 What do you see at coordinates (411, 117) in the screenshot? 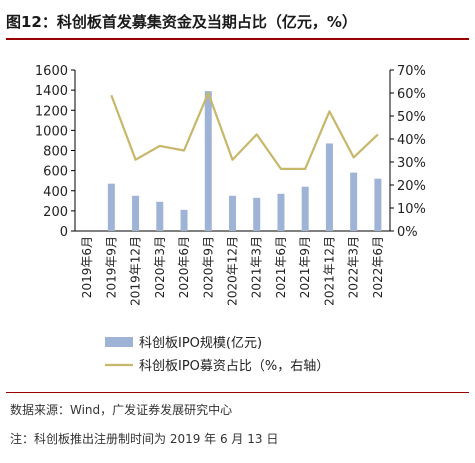
I see `right-axis-tick-label: 50%` at bounding box center [411, 117].